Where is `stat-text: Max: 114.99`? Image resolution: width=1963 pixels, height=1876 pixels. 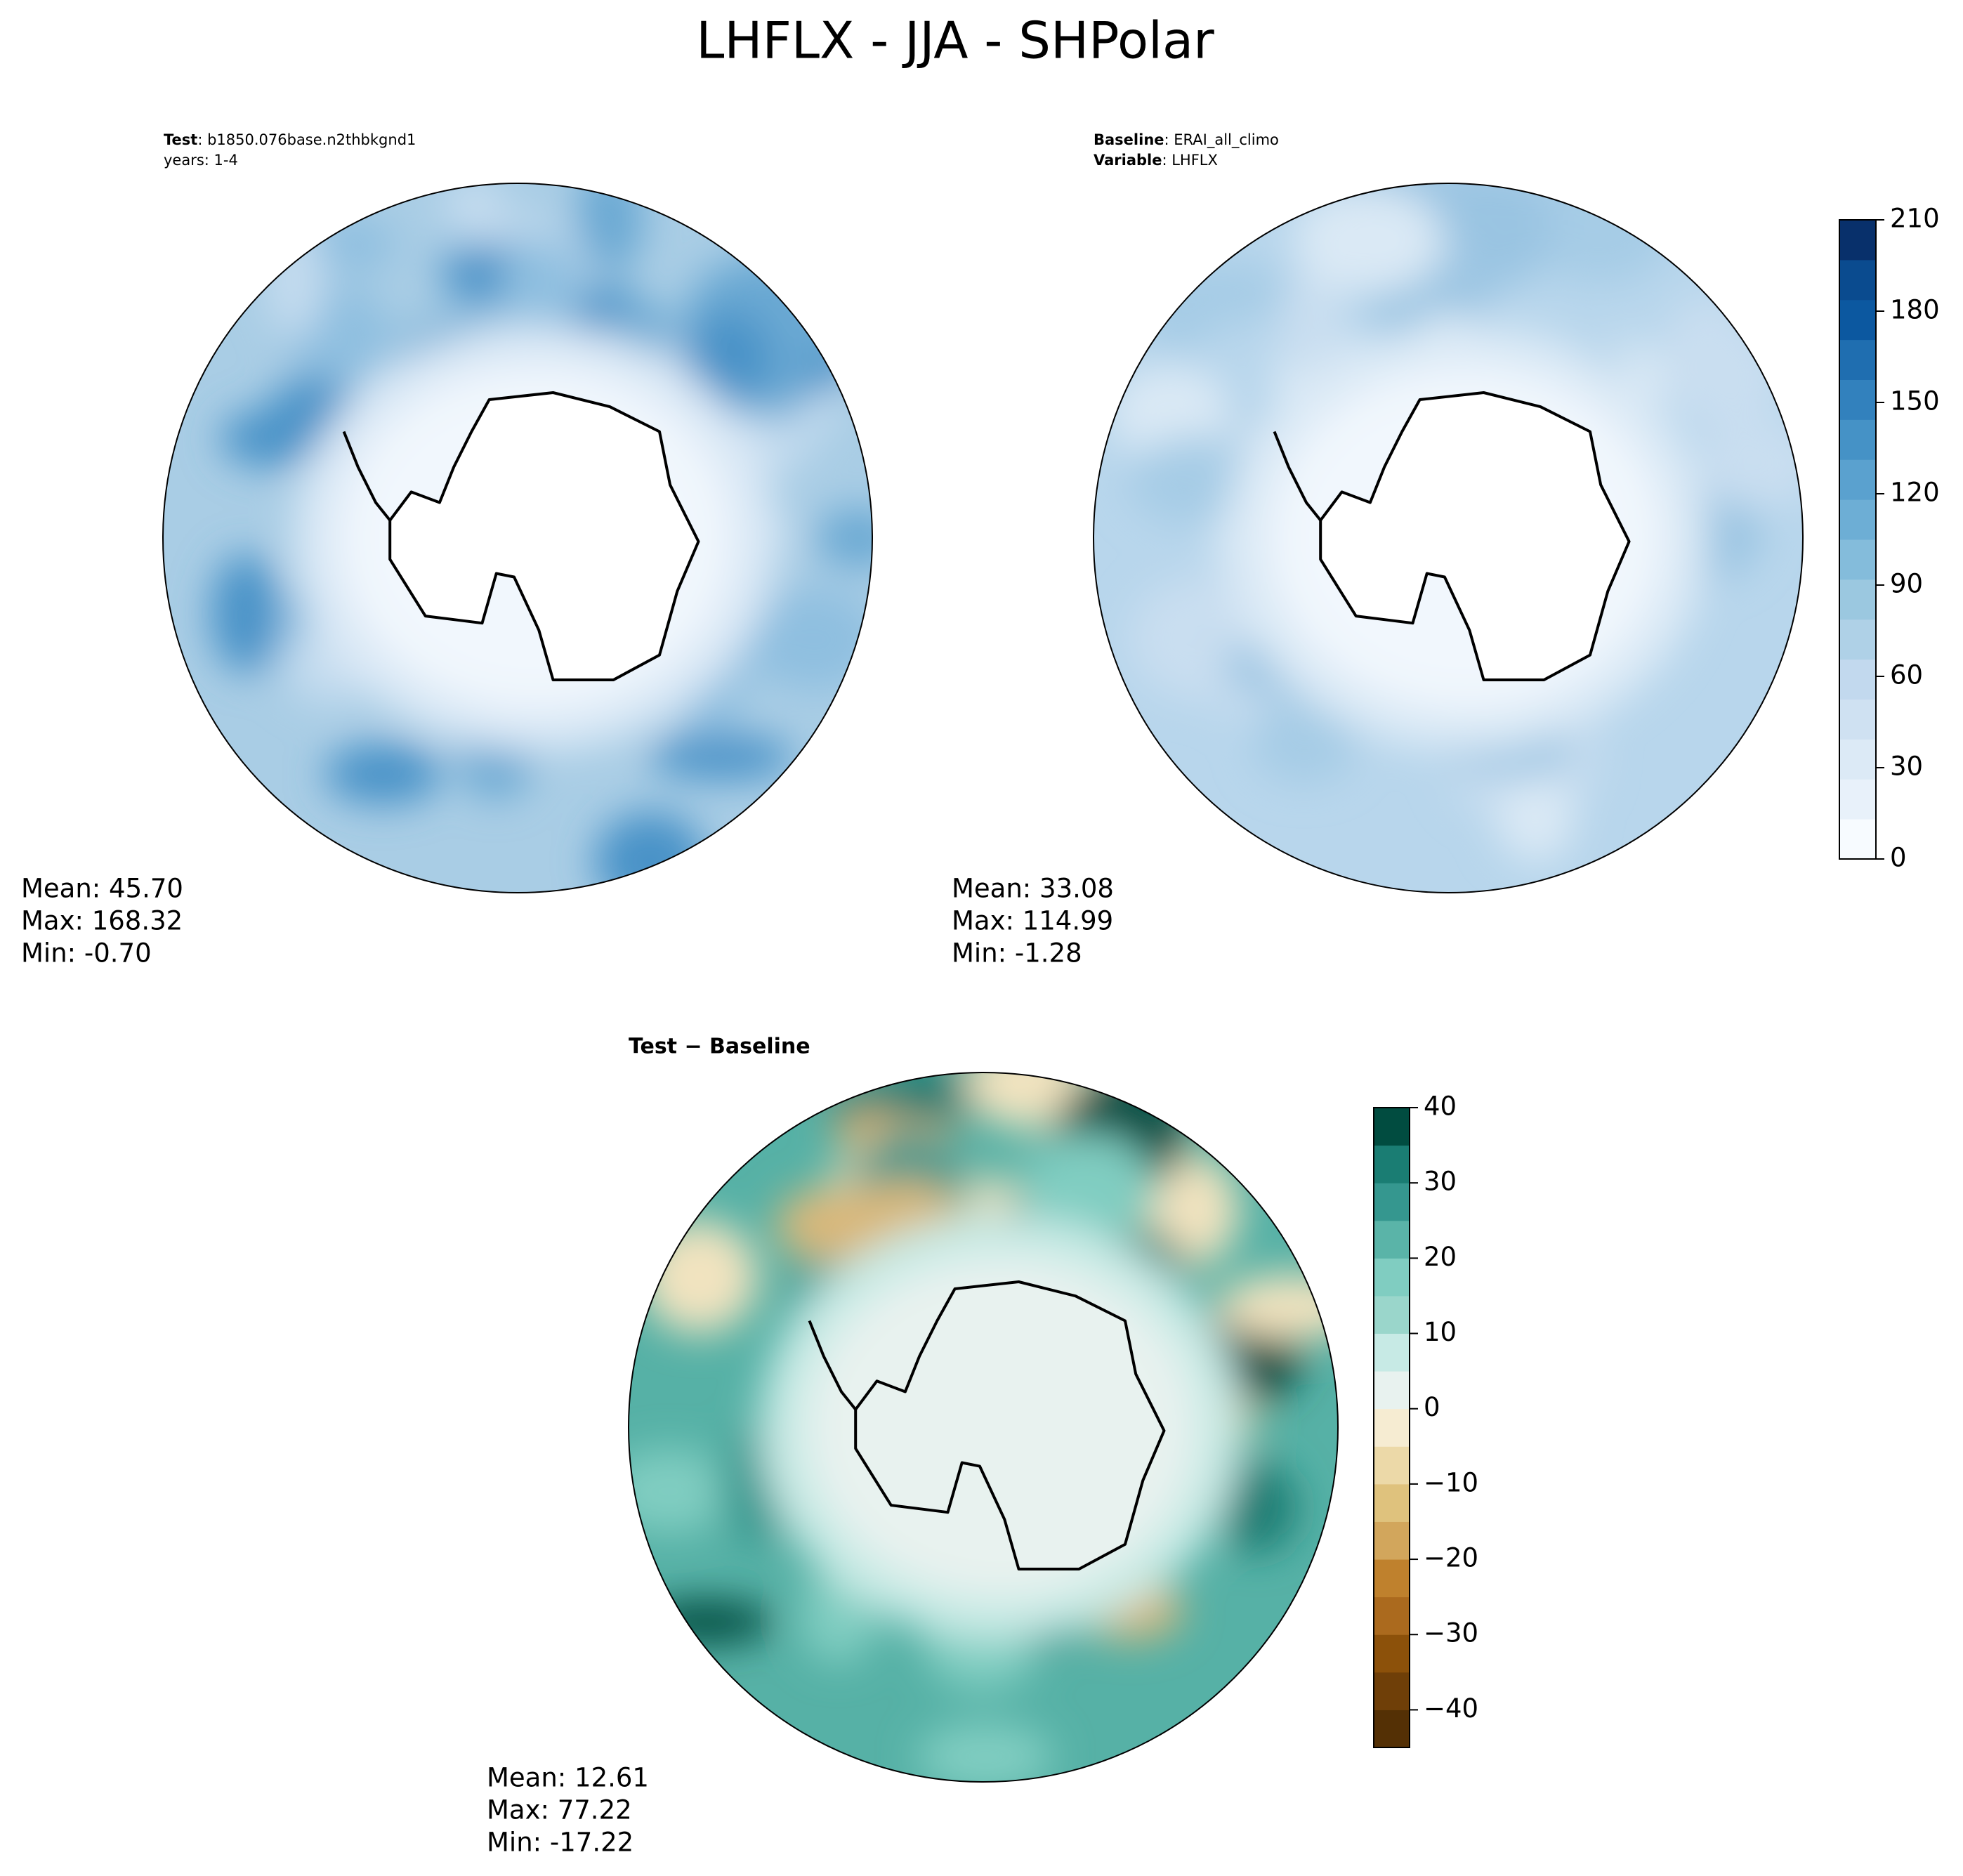 stat-text: Max: 114.99 is located at coordinates (1032, 921).